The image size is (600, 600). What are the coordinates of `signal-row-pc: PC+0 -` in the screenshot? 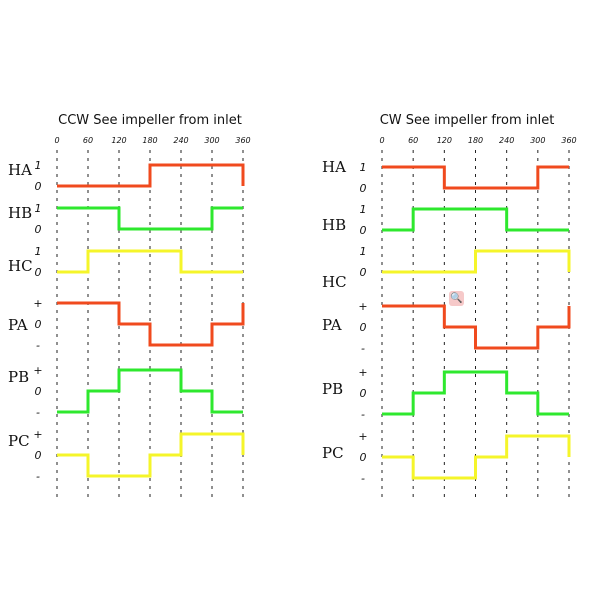 It's located at (126, 455).